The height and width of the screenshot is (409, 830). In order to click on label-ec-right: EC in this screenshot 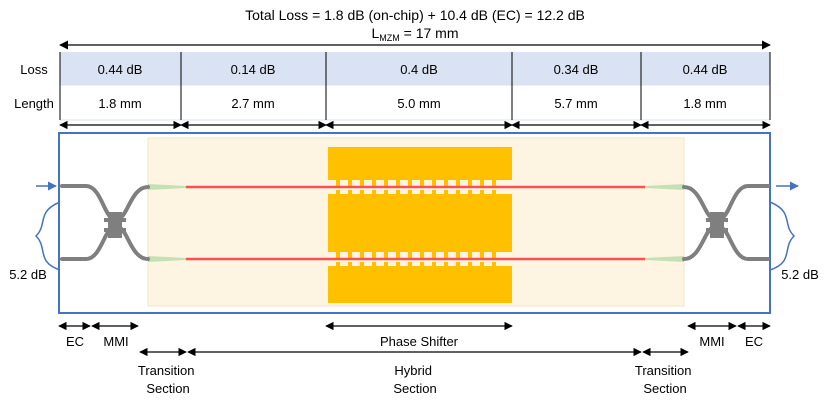, I will do `click(754, 341)`.